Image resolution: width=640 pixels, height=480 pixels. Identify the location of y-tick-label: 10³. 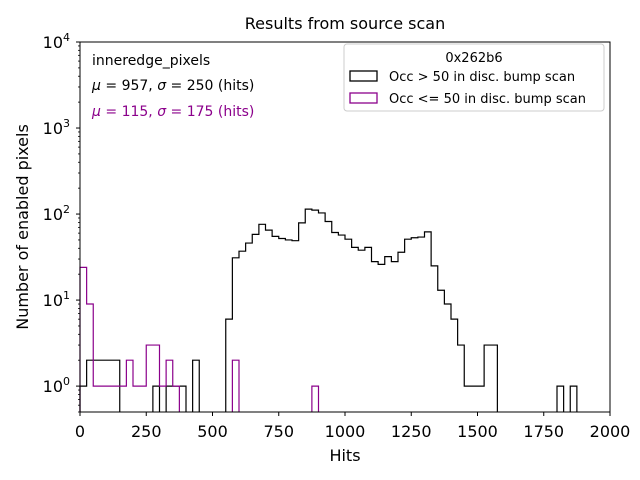
(56, 127).